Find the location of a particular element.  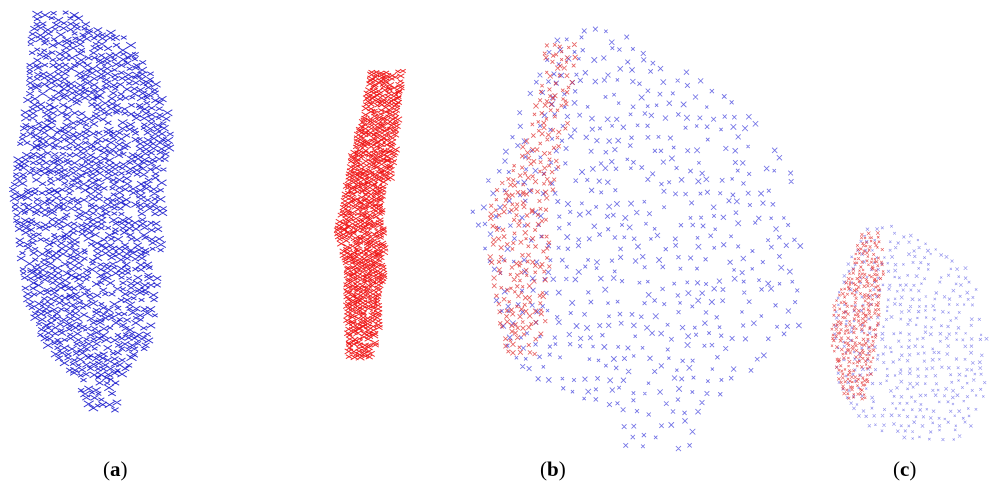

blue-cloud-markers is located at coordinates (91, 211).